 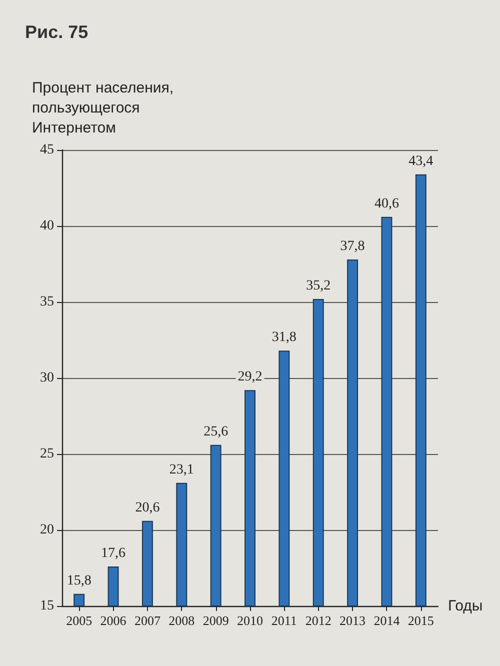 What do you see at coordinates (56, 32) in the screenshot?
I see `chart-title: Рис. 75` at bounding box center [56, 32].